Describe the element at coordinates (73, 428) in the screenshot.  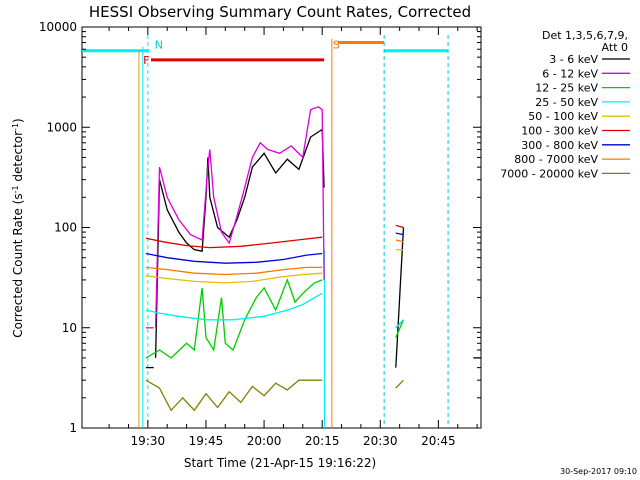
I see `y-tick-label-0: 1` at that location.